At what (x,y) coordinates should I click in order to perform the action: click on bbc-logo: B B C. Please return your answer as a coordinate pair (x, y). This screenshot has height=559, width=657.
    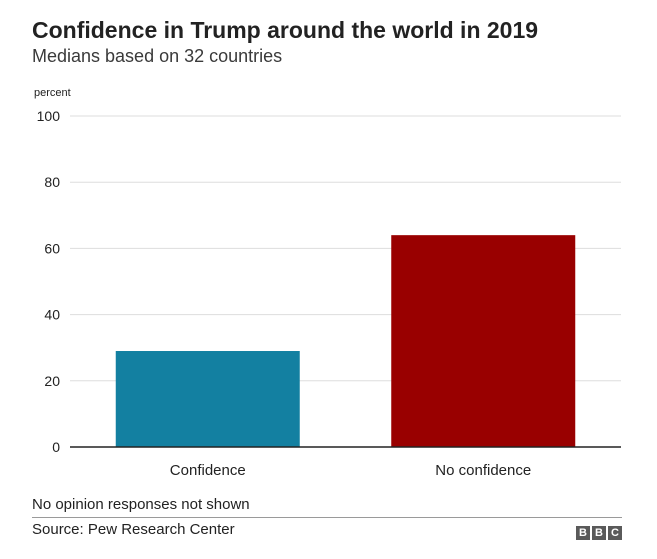
    Looking at the image, I should click on (599, 533).